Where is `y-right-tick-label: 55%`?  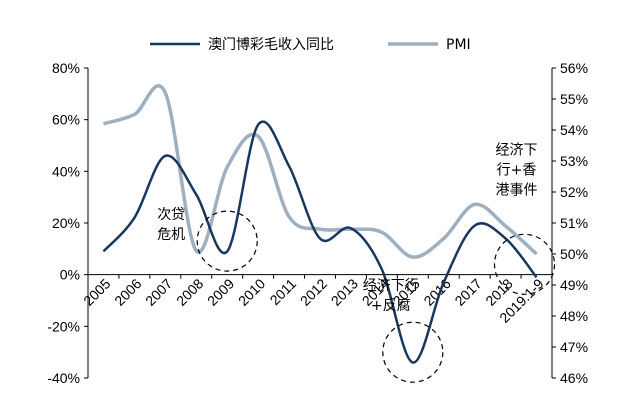 y-right-tick-label: 55% is located at coordinates (574, 99).